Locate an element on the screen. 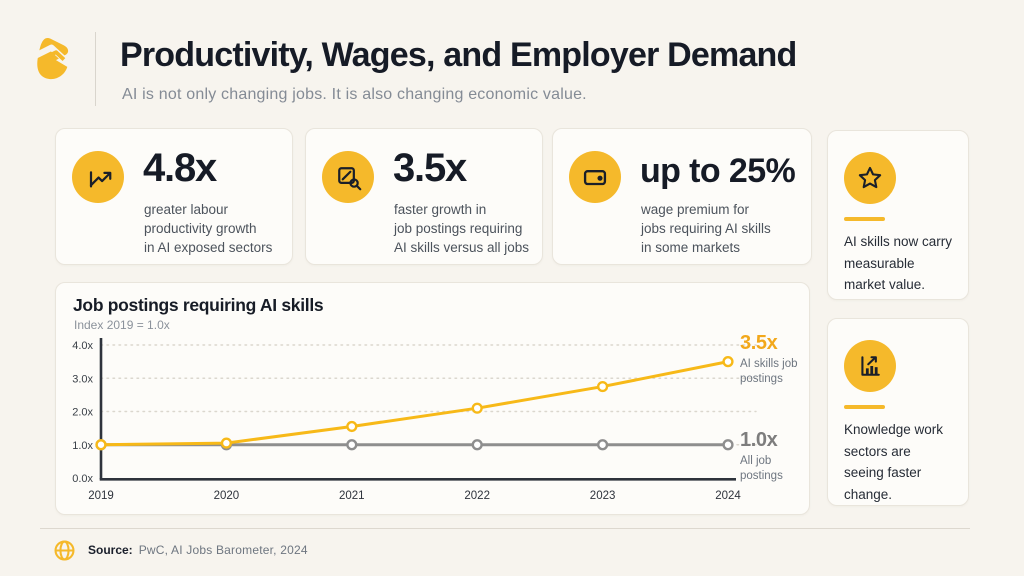 The image size is (1024, 576). svg-text: 2019 is located at coordinates (101, 496).